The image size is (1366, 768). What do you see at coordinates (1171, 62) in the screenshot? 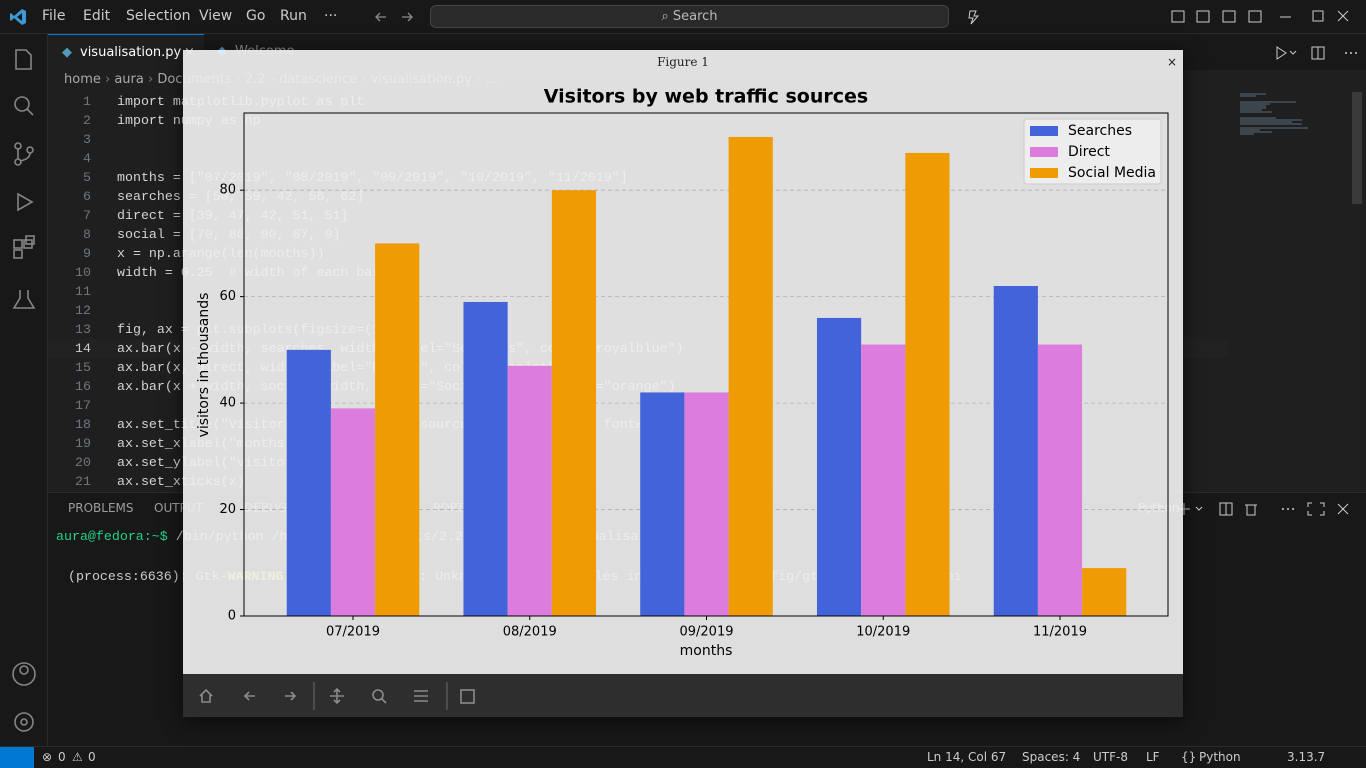
I see `figure-close: ×` at bounding box center [1171, 62].